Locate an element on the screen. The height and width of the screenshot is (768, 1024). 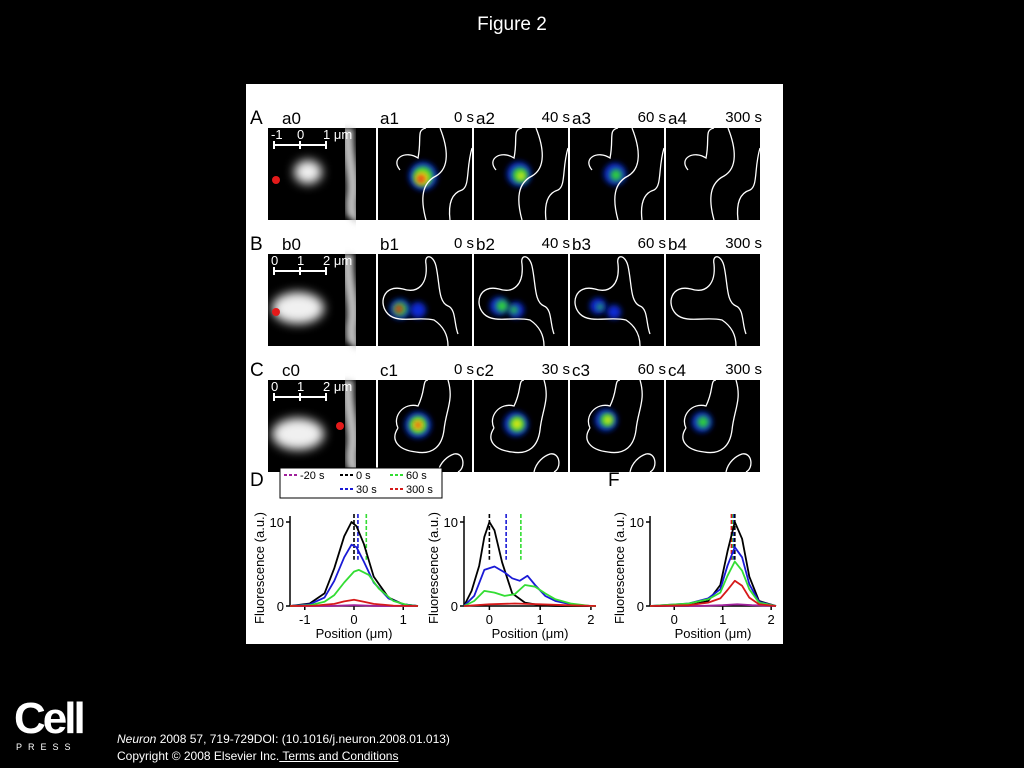
press-logo-word: PRESS is located at coordinates (46, 747).